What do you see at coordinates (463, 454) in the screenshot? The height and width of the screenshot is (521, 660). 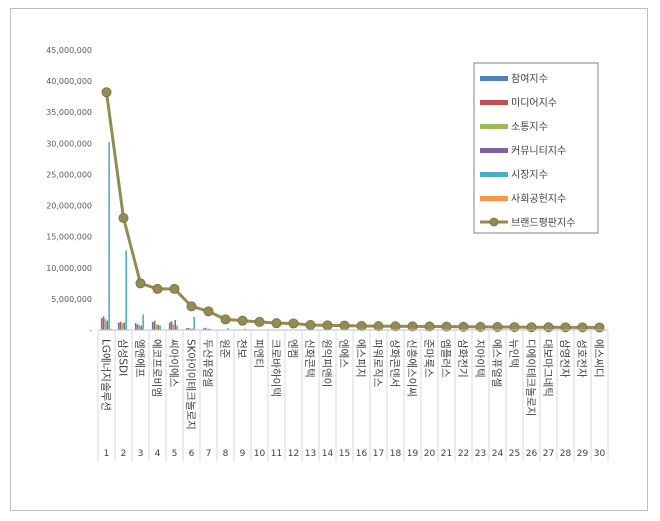 I see `category-number: 22` at bounding box center [463, 454].